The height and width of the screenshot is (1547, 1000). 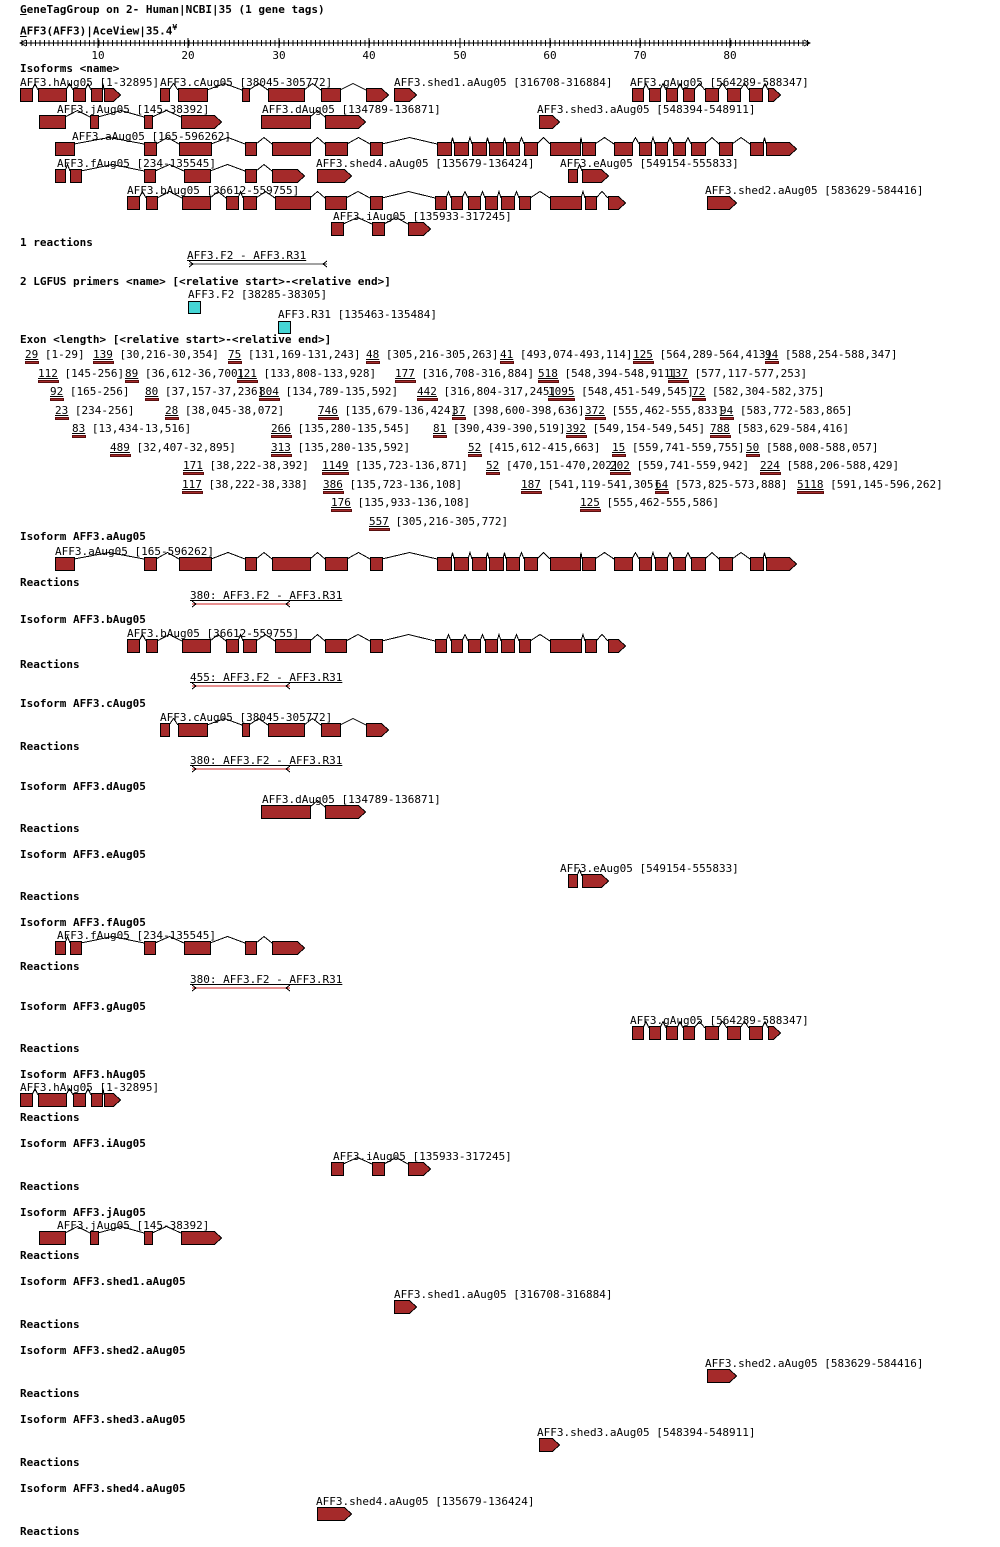 I want to click on exon-length-link: 23, so click(x=62, y=410).